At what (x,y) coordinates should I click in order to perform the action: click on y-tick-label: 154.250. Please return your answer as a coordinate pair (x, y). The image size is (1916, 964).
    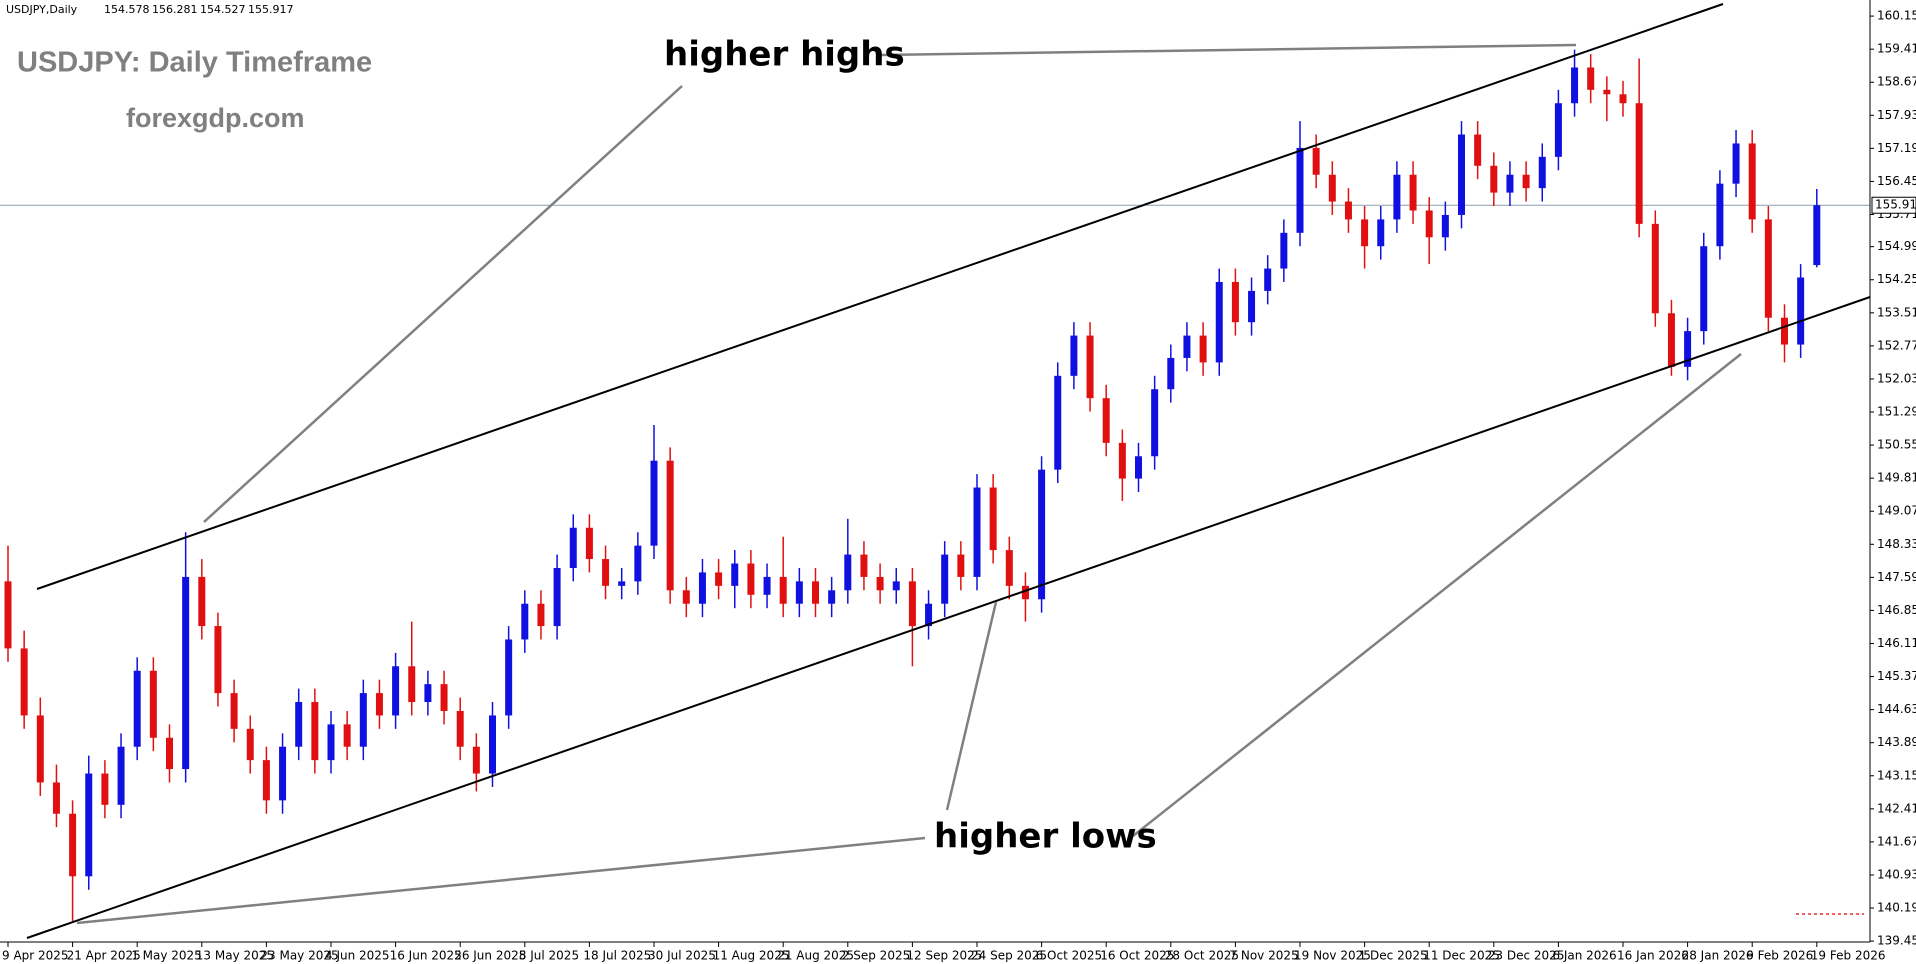
    Looking at the image, I should click on (1896, 279).